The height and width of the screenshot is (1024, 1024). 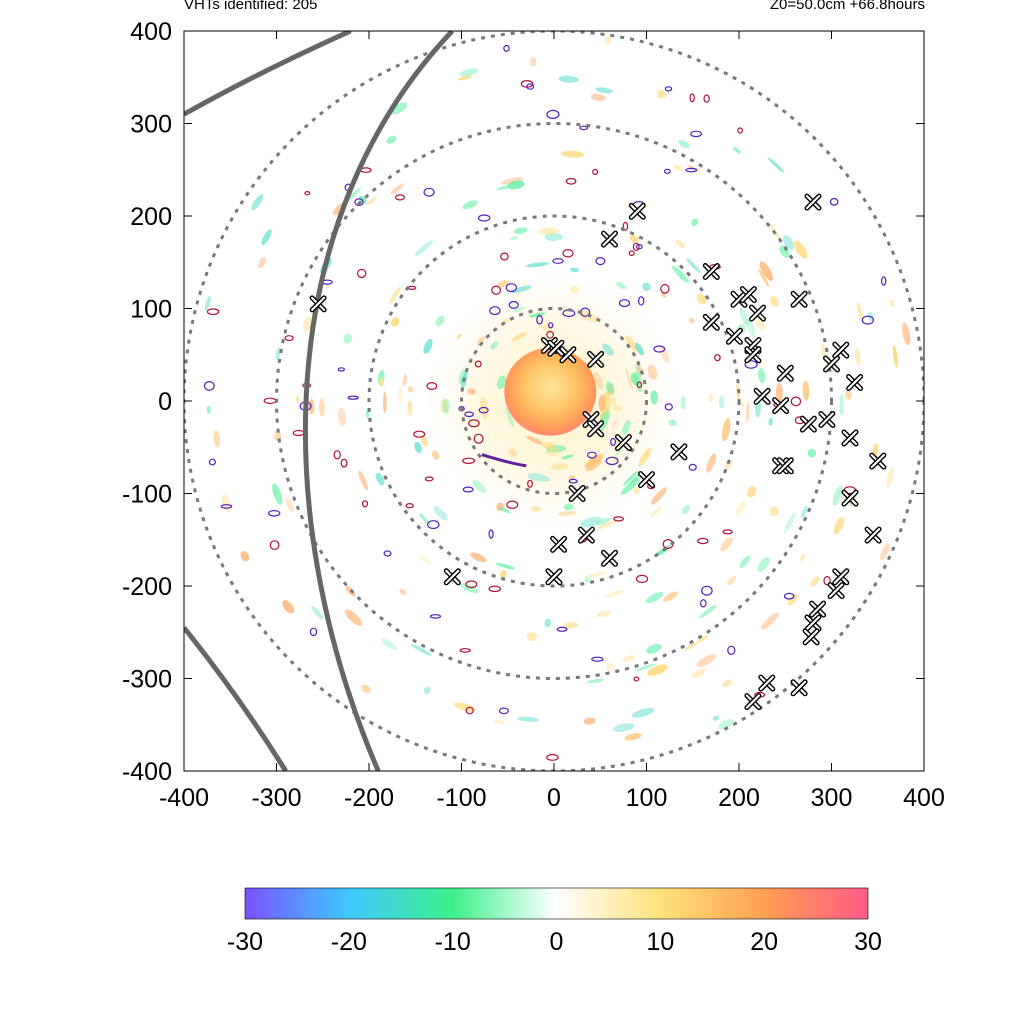 What do you see at coordinates (147, 495) in the screenshot?
I see `y-tick-label: -100` at bounding box center [147, 495].